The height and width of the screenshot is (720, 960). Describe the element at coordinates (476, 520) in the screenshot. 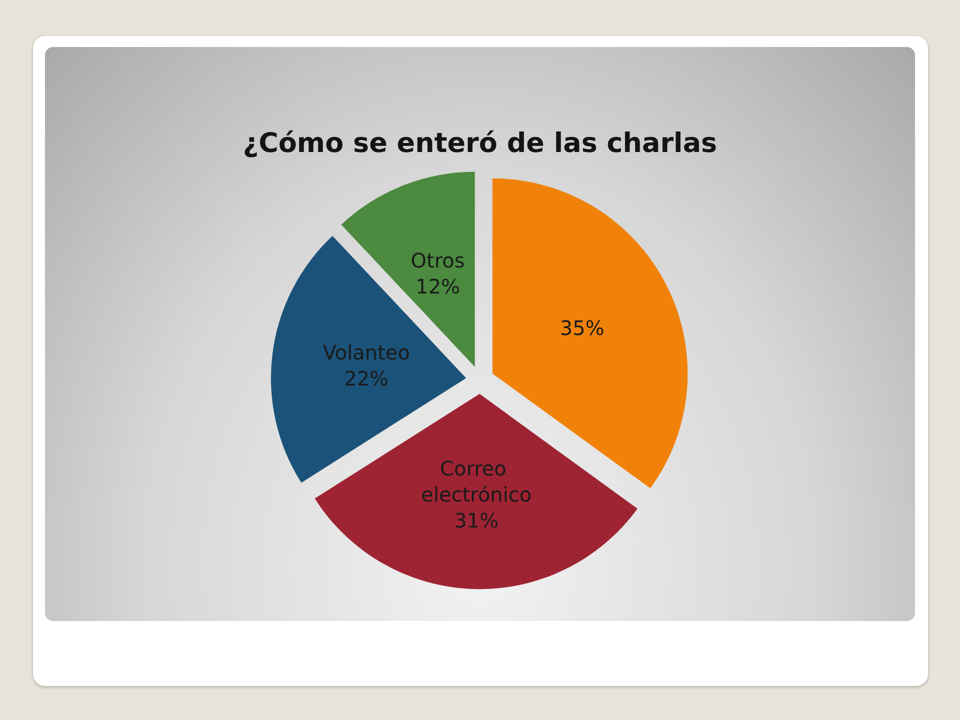

I see `data-label: 31%` at that location.